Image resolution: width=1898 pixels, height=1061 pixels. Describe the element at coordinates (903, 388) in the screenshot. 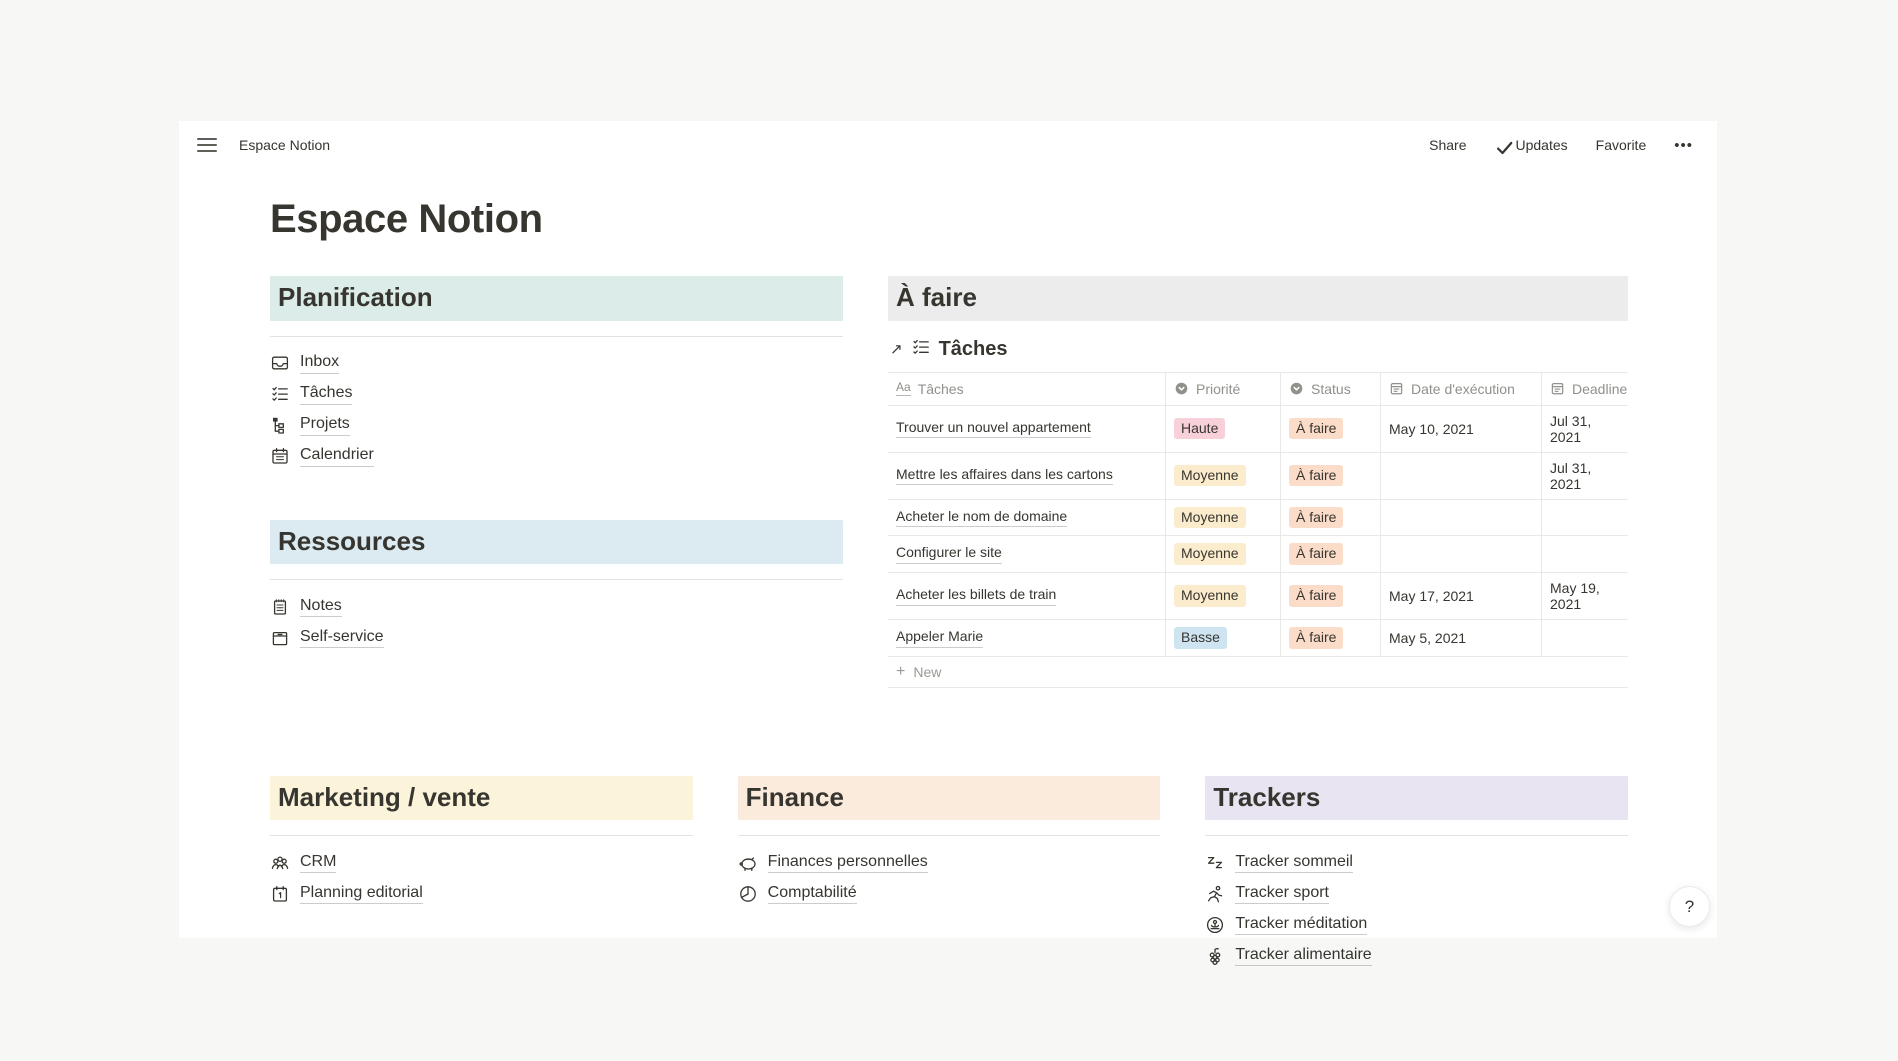

I see `text-property-icon: Aa` at that location.